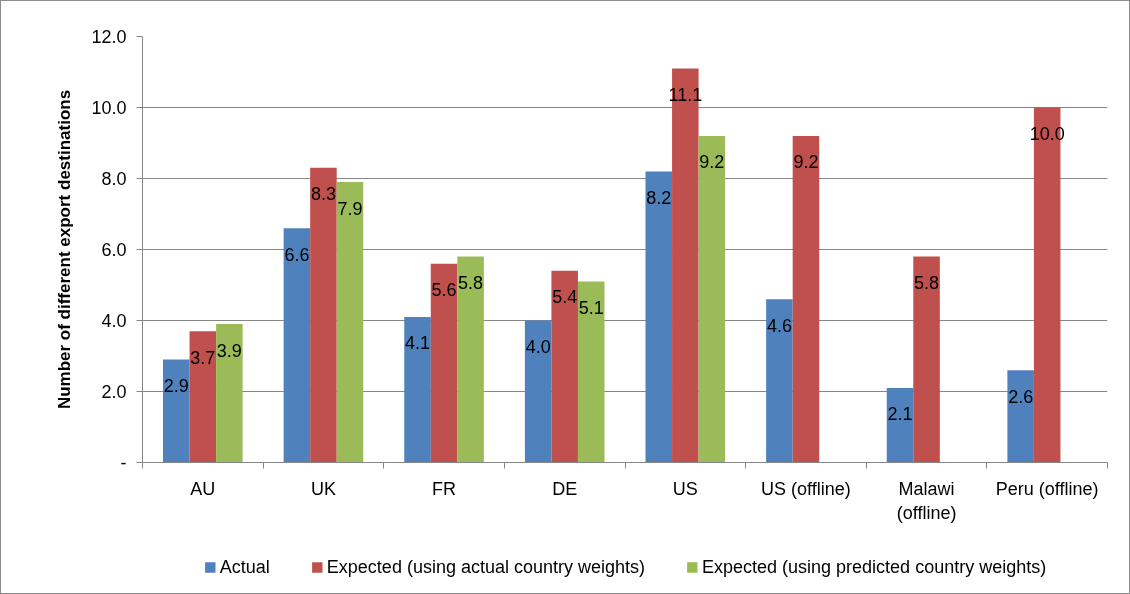 The image size is (1130, 594). What do you see at coordinates (109, 108) in the screenshot?
I see `y-tick-label: 10.0` at bounding box center [109, 108].